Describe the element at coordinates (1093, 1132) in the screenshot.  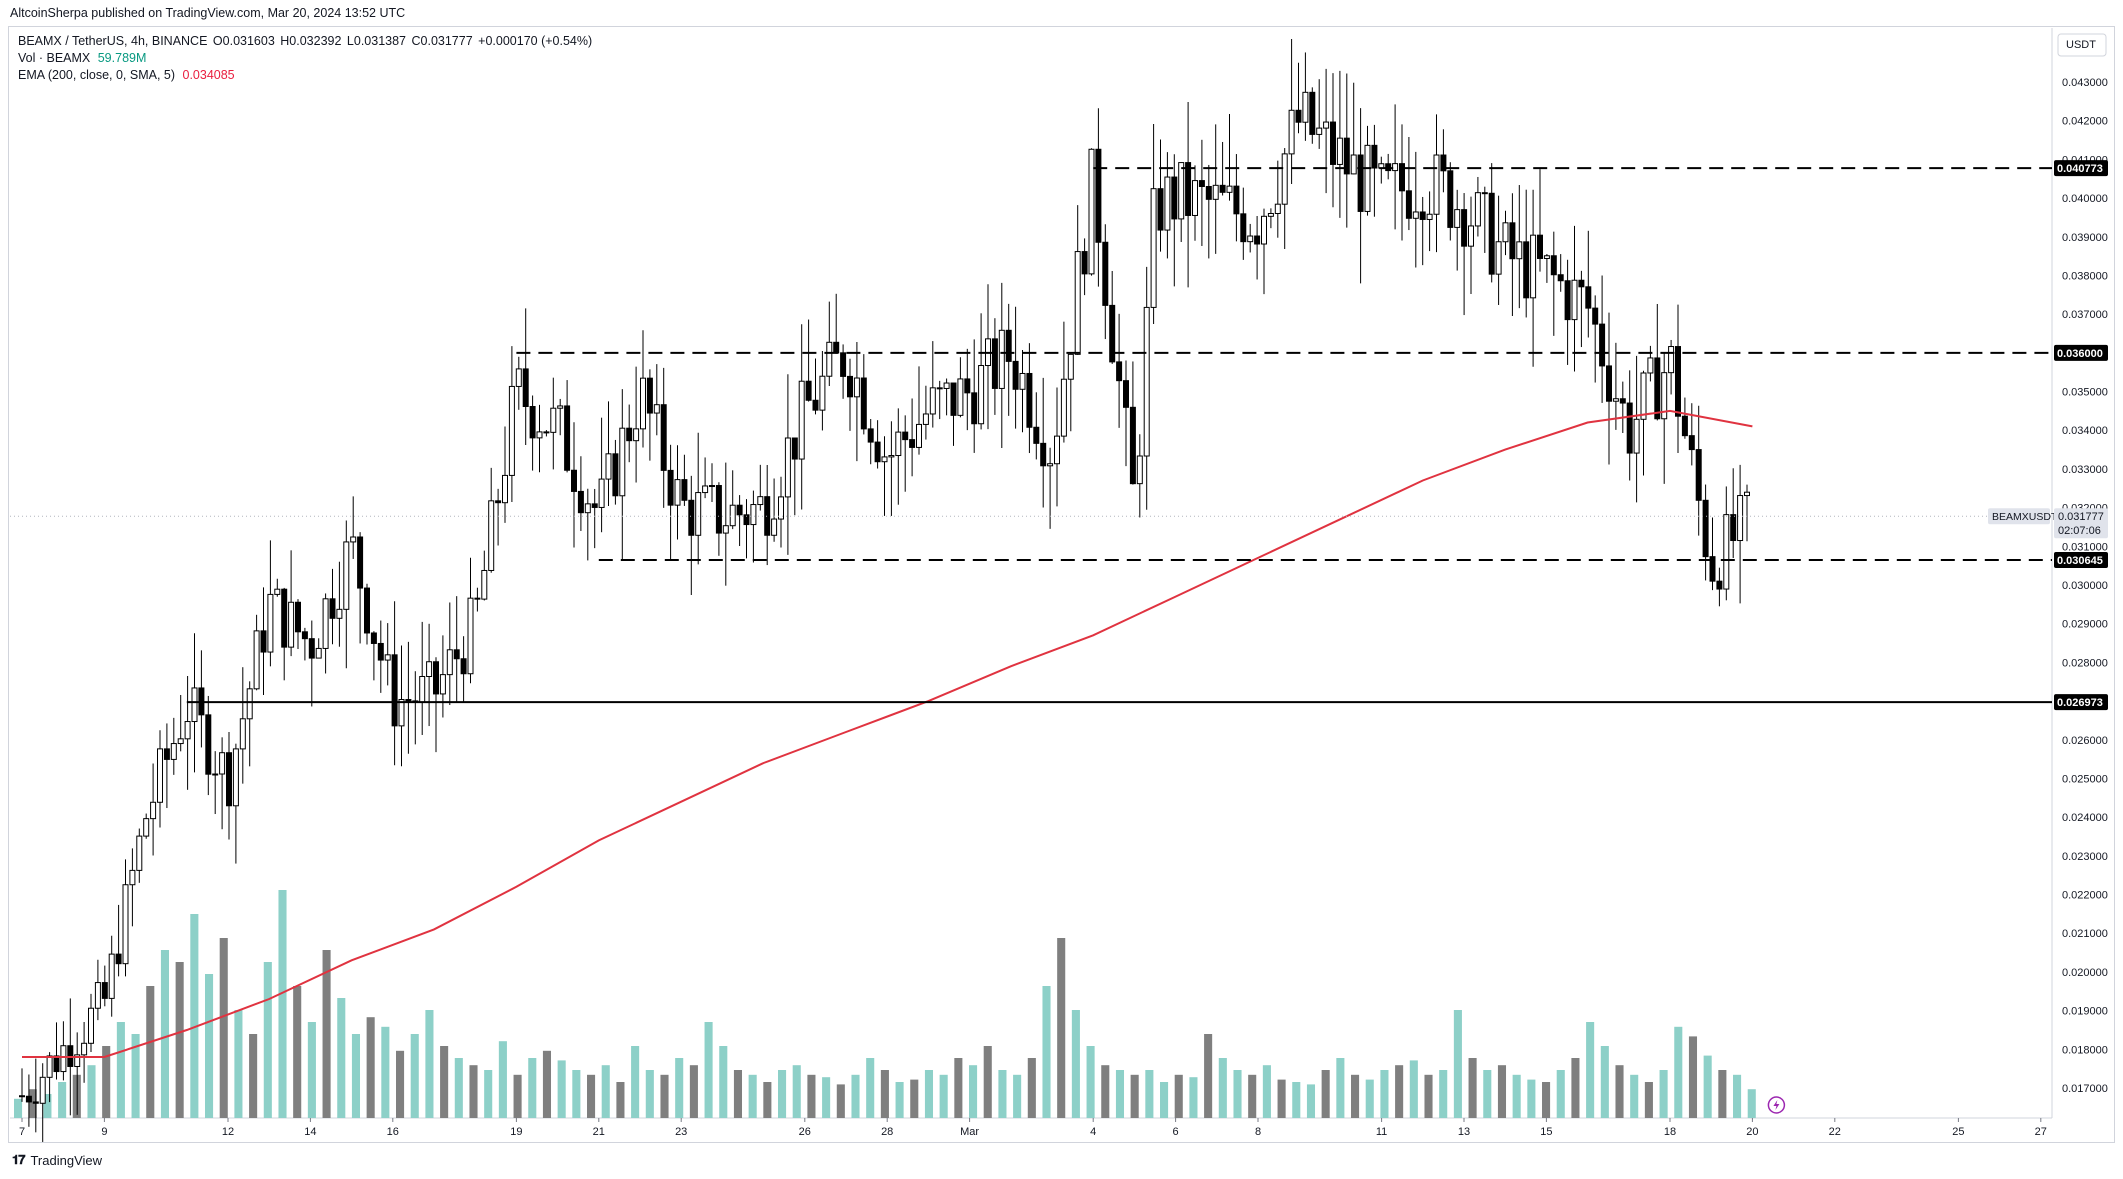
I see `x-tick-label: 4` at that location.